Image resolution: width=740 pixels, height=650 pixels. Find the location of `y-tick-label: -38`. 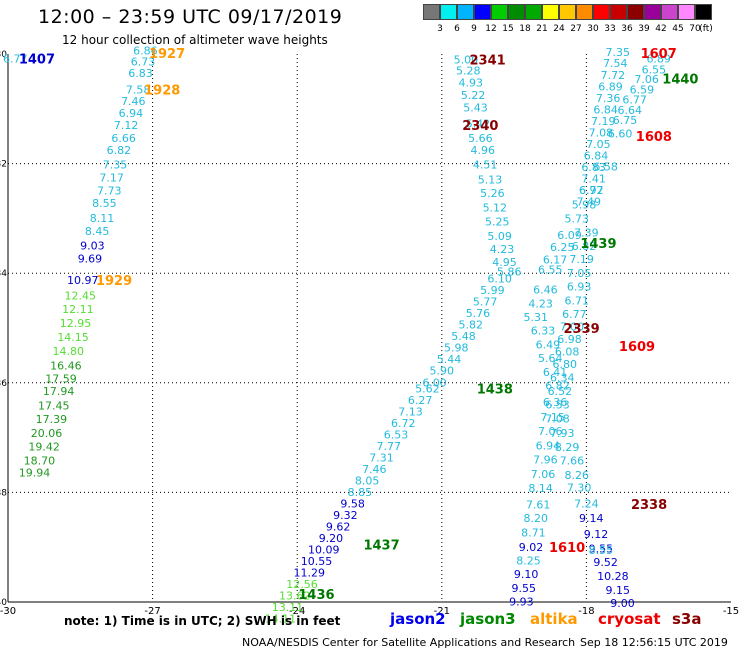

y-tick-label: -38 is located at coordinates (3, 493).